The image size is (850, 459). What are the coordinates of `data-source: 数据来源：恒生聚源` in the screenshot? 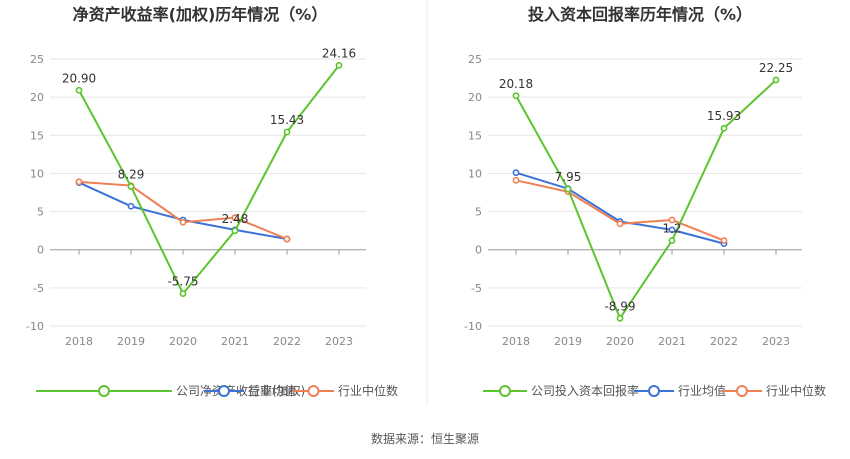 It's located at (425, 438).